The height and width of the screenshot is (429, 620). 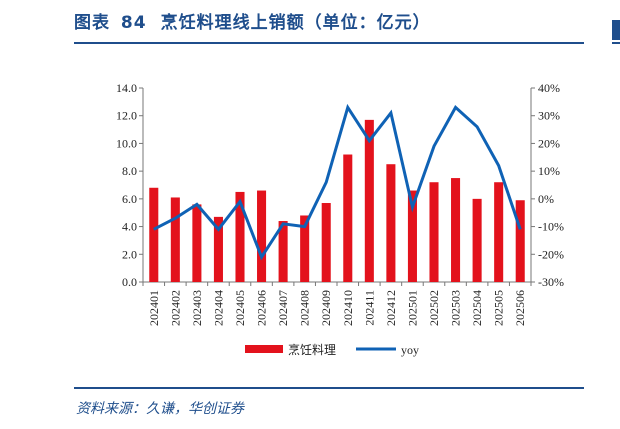 I want to click on x-tick-label: 202404, so click(x=218, y=308).